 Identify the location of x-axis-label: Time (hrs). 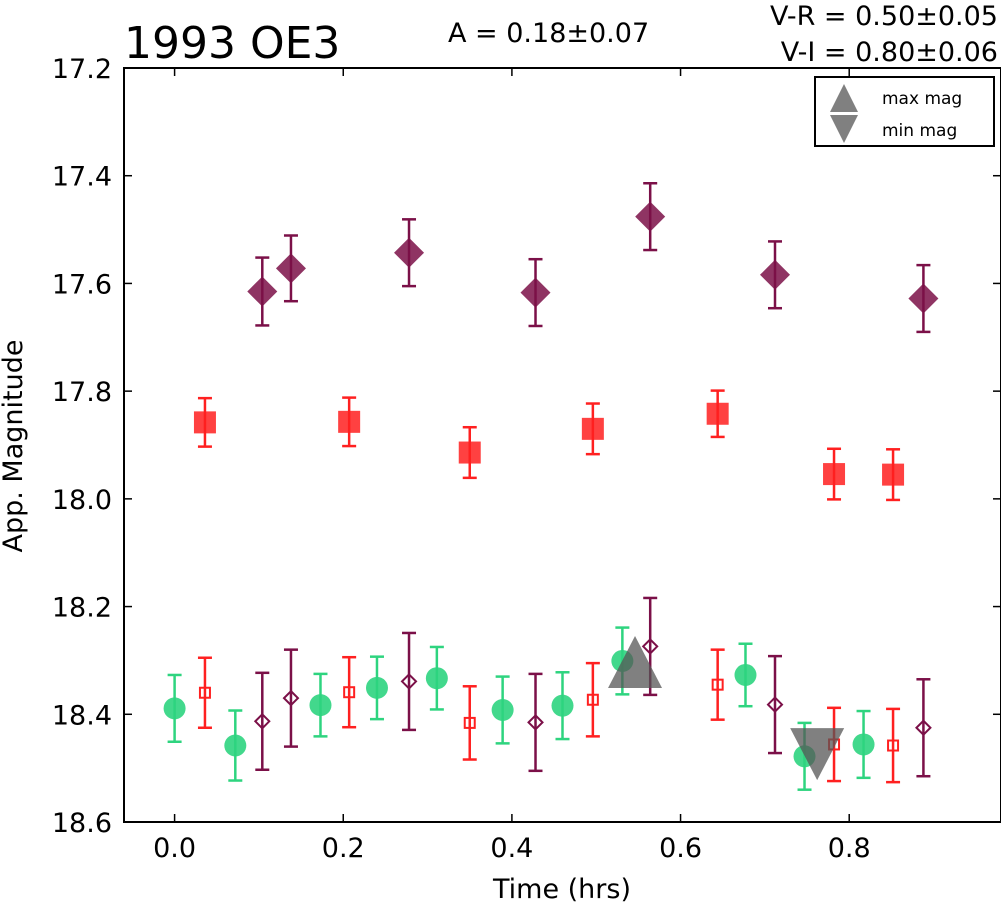
(561, 889).